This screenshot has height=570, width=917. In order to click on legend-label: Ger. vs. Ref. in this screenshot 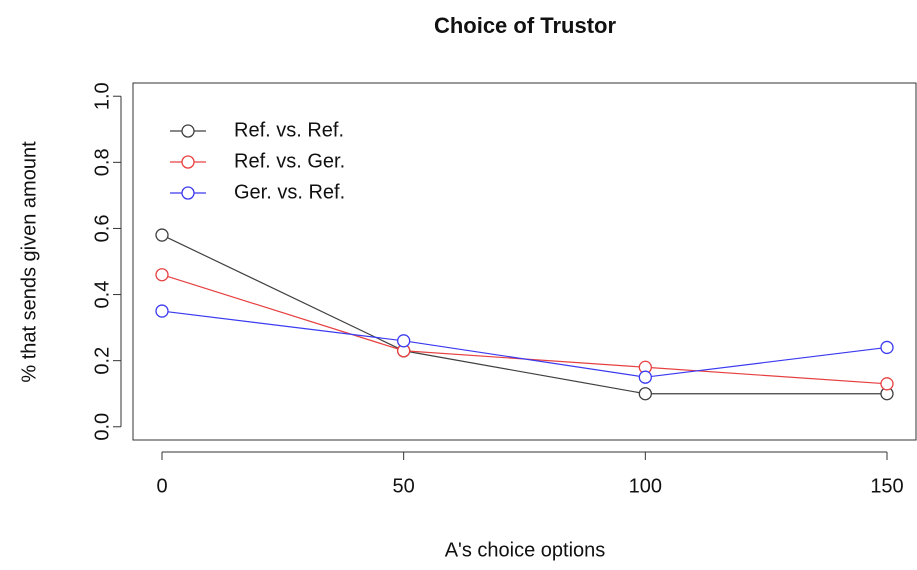, I will do `click(289, 192)`.